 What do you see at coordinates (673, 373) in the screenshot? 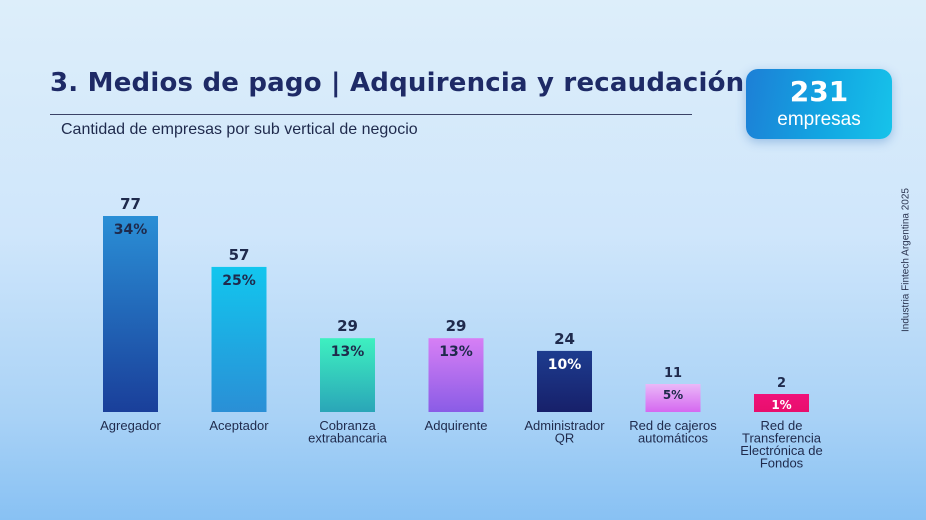
I see `value-label-6: 11` at bounding box center [673, 373].